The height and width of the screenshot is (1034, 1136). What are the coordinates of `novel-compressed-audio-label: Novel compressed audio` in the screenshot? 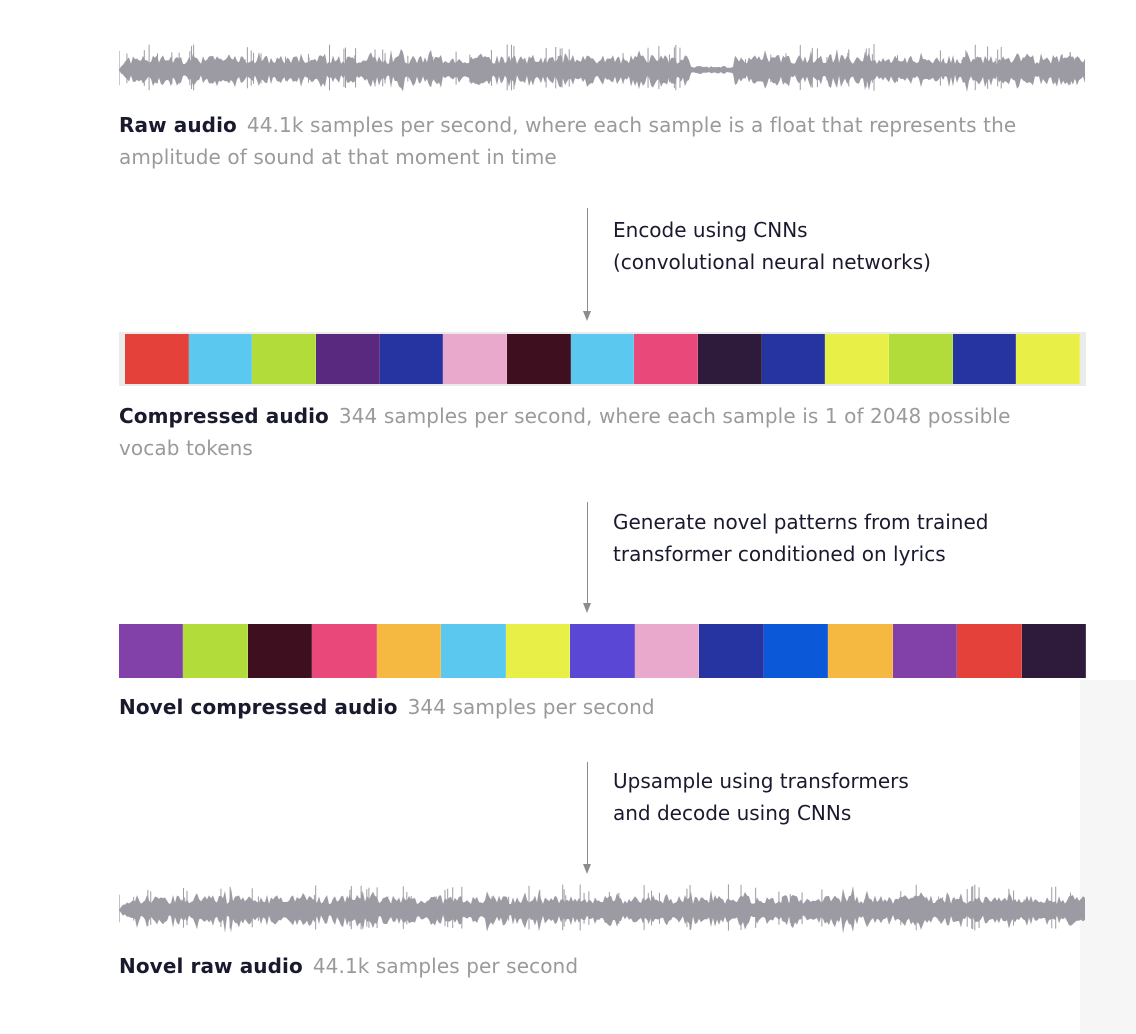 It's located at (258, 707).